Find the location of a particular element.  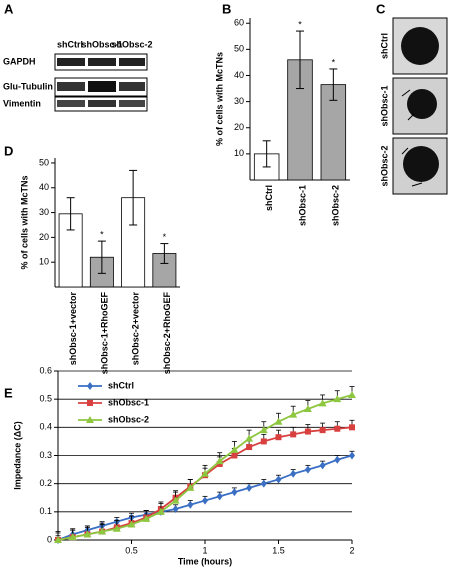

x-tick-label: 2 is located at coordinates (351, 550).